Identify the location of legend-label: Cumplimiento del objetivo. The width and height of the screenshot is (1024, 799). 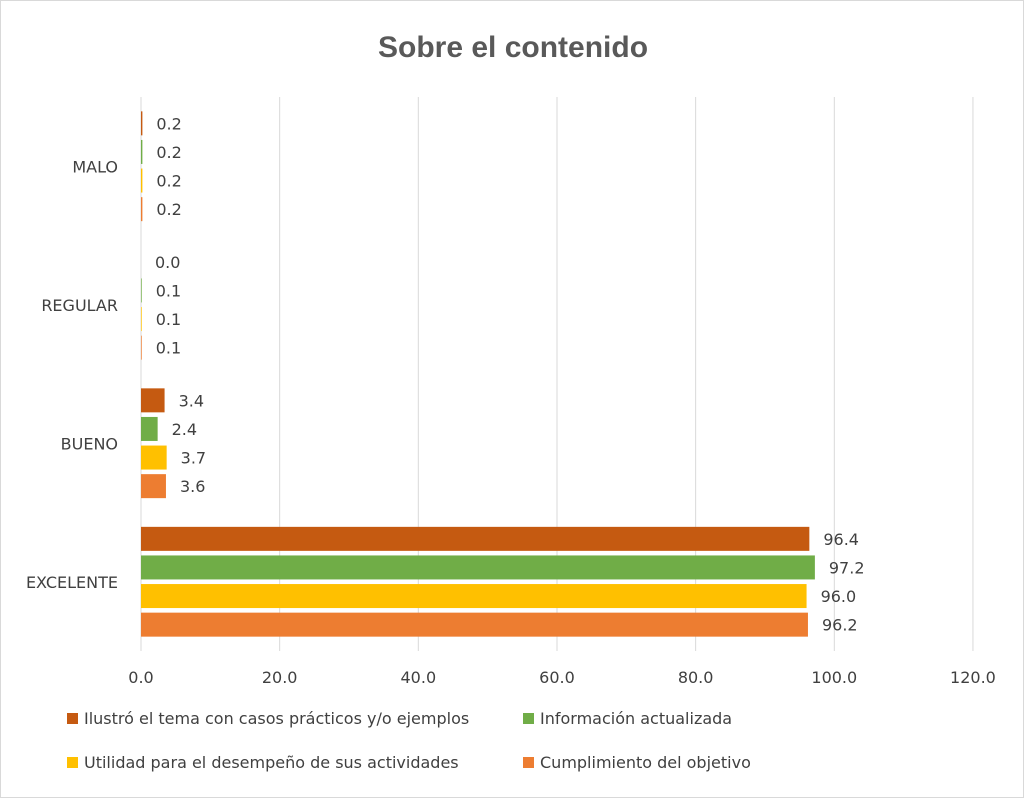
(645, 762).